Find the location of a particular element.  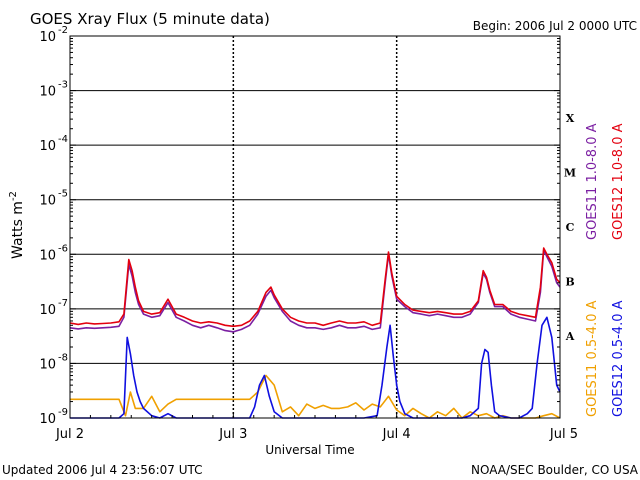

y-tick-label: 10 -7 is located at coordinates (53, 308).